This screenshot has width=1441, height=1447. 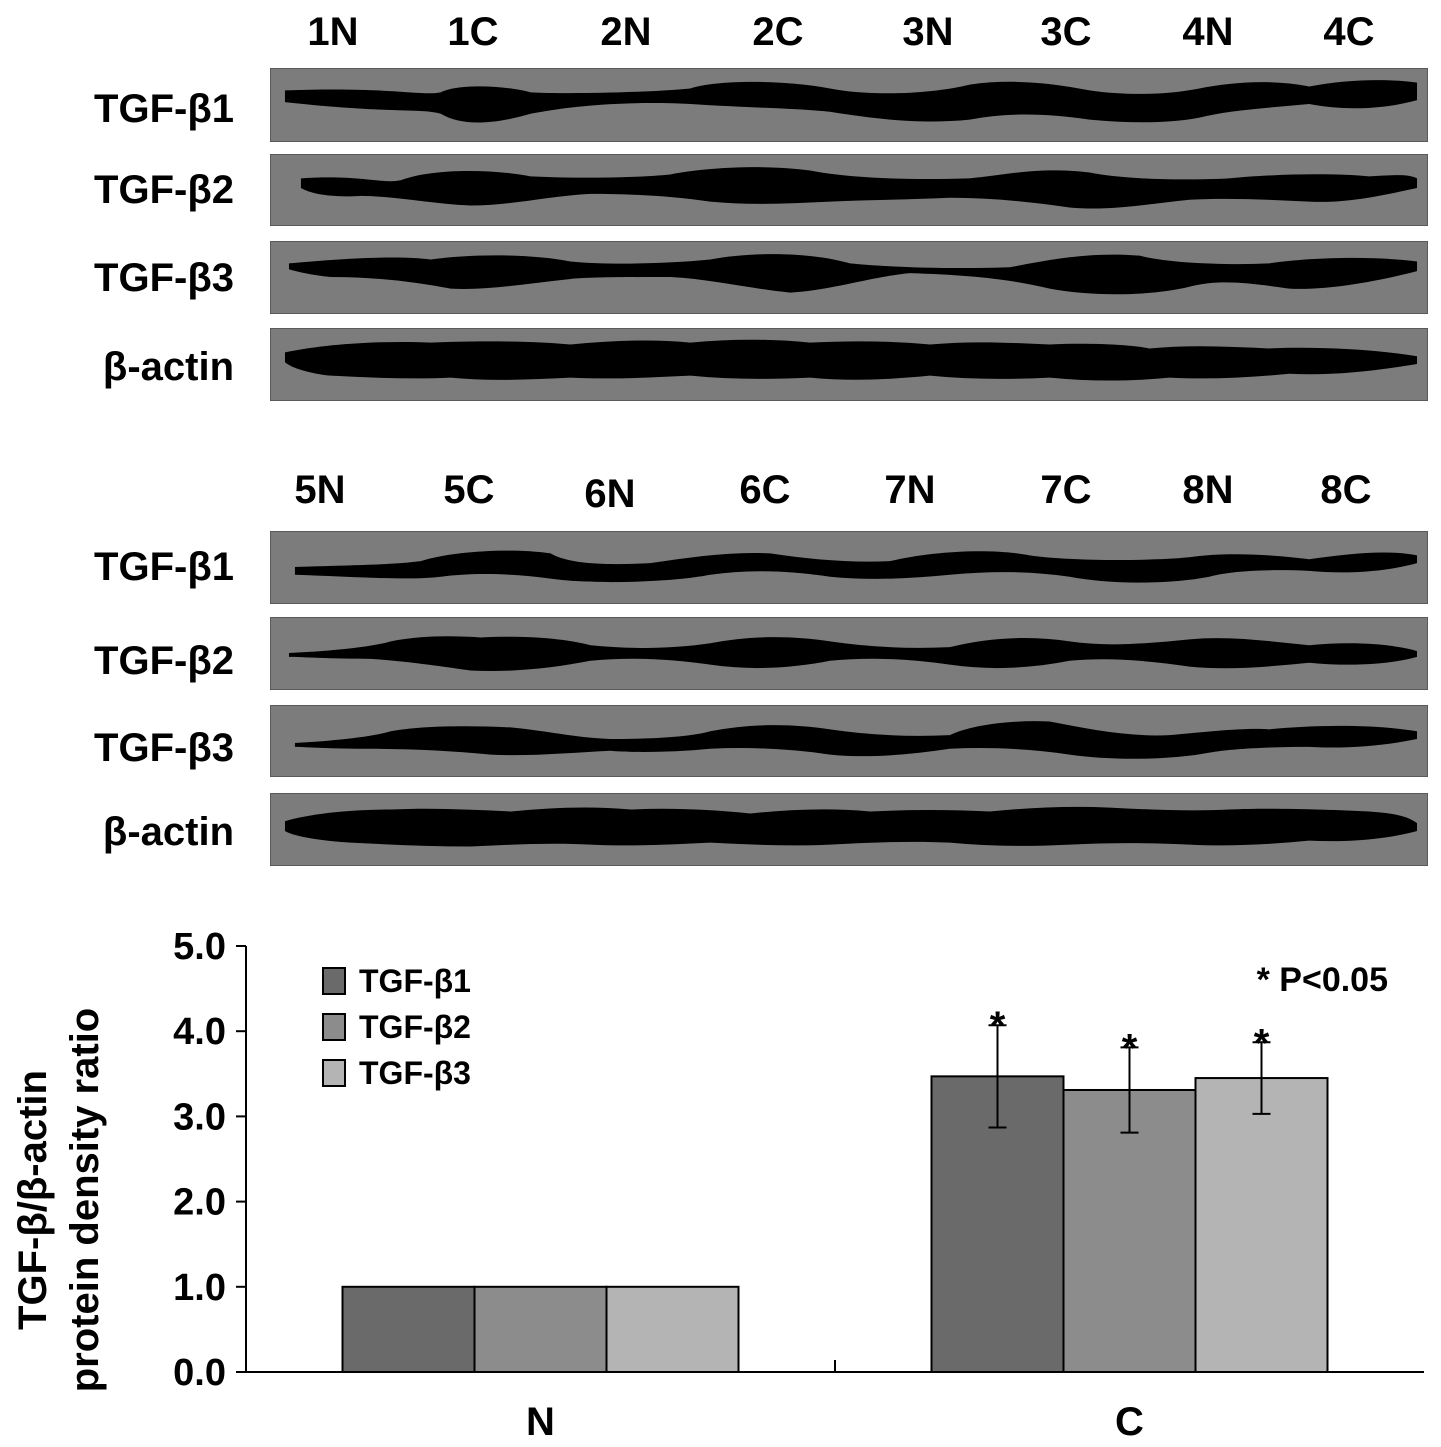 What do you see at coordinates (320, 490) in the screenshot?
I see `lane-label: 5N` at bounding box center [320, 490].